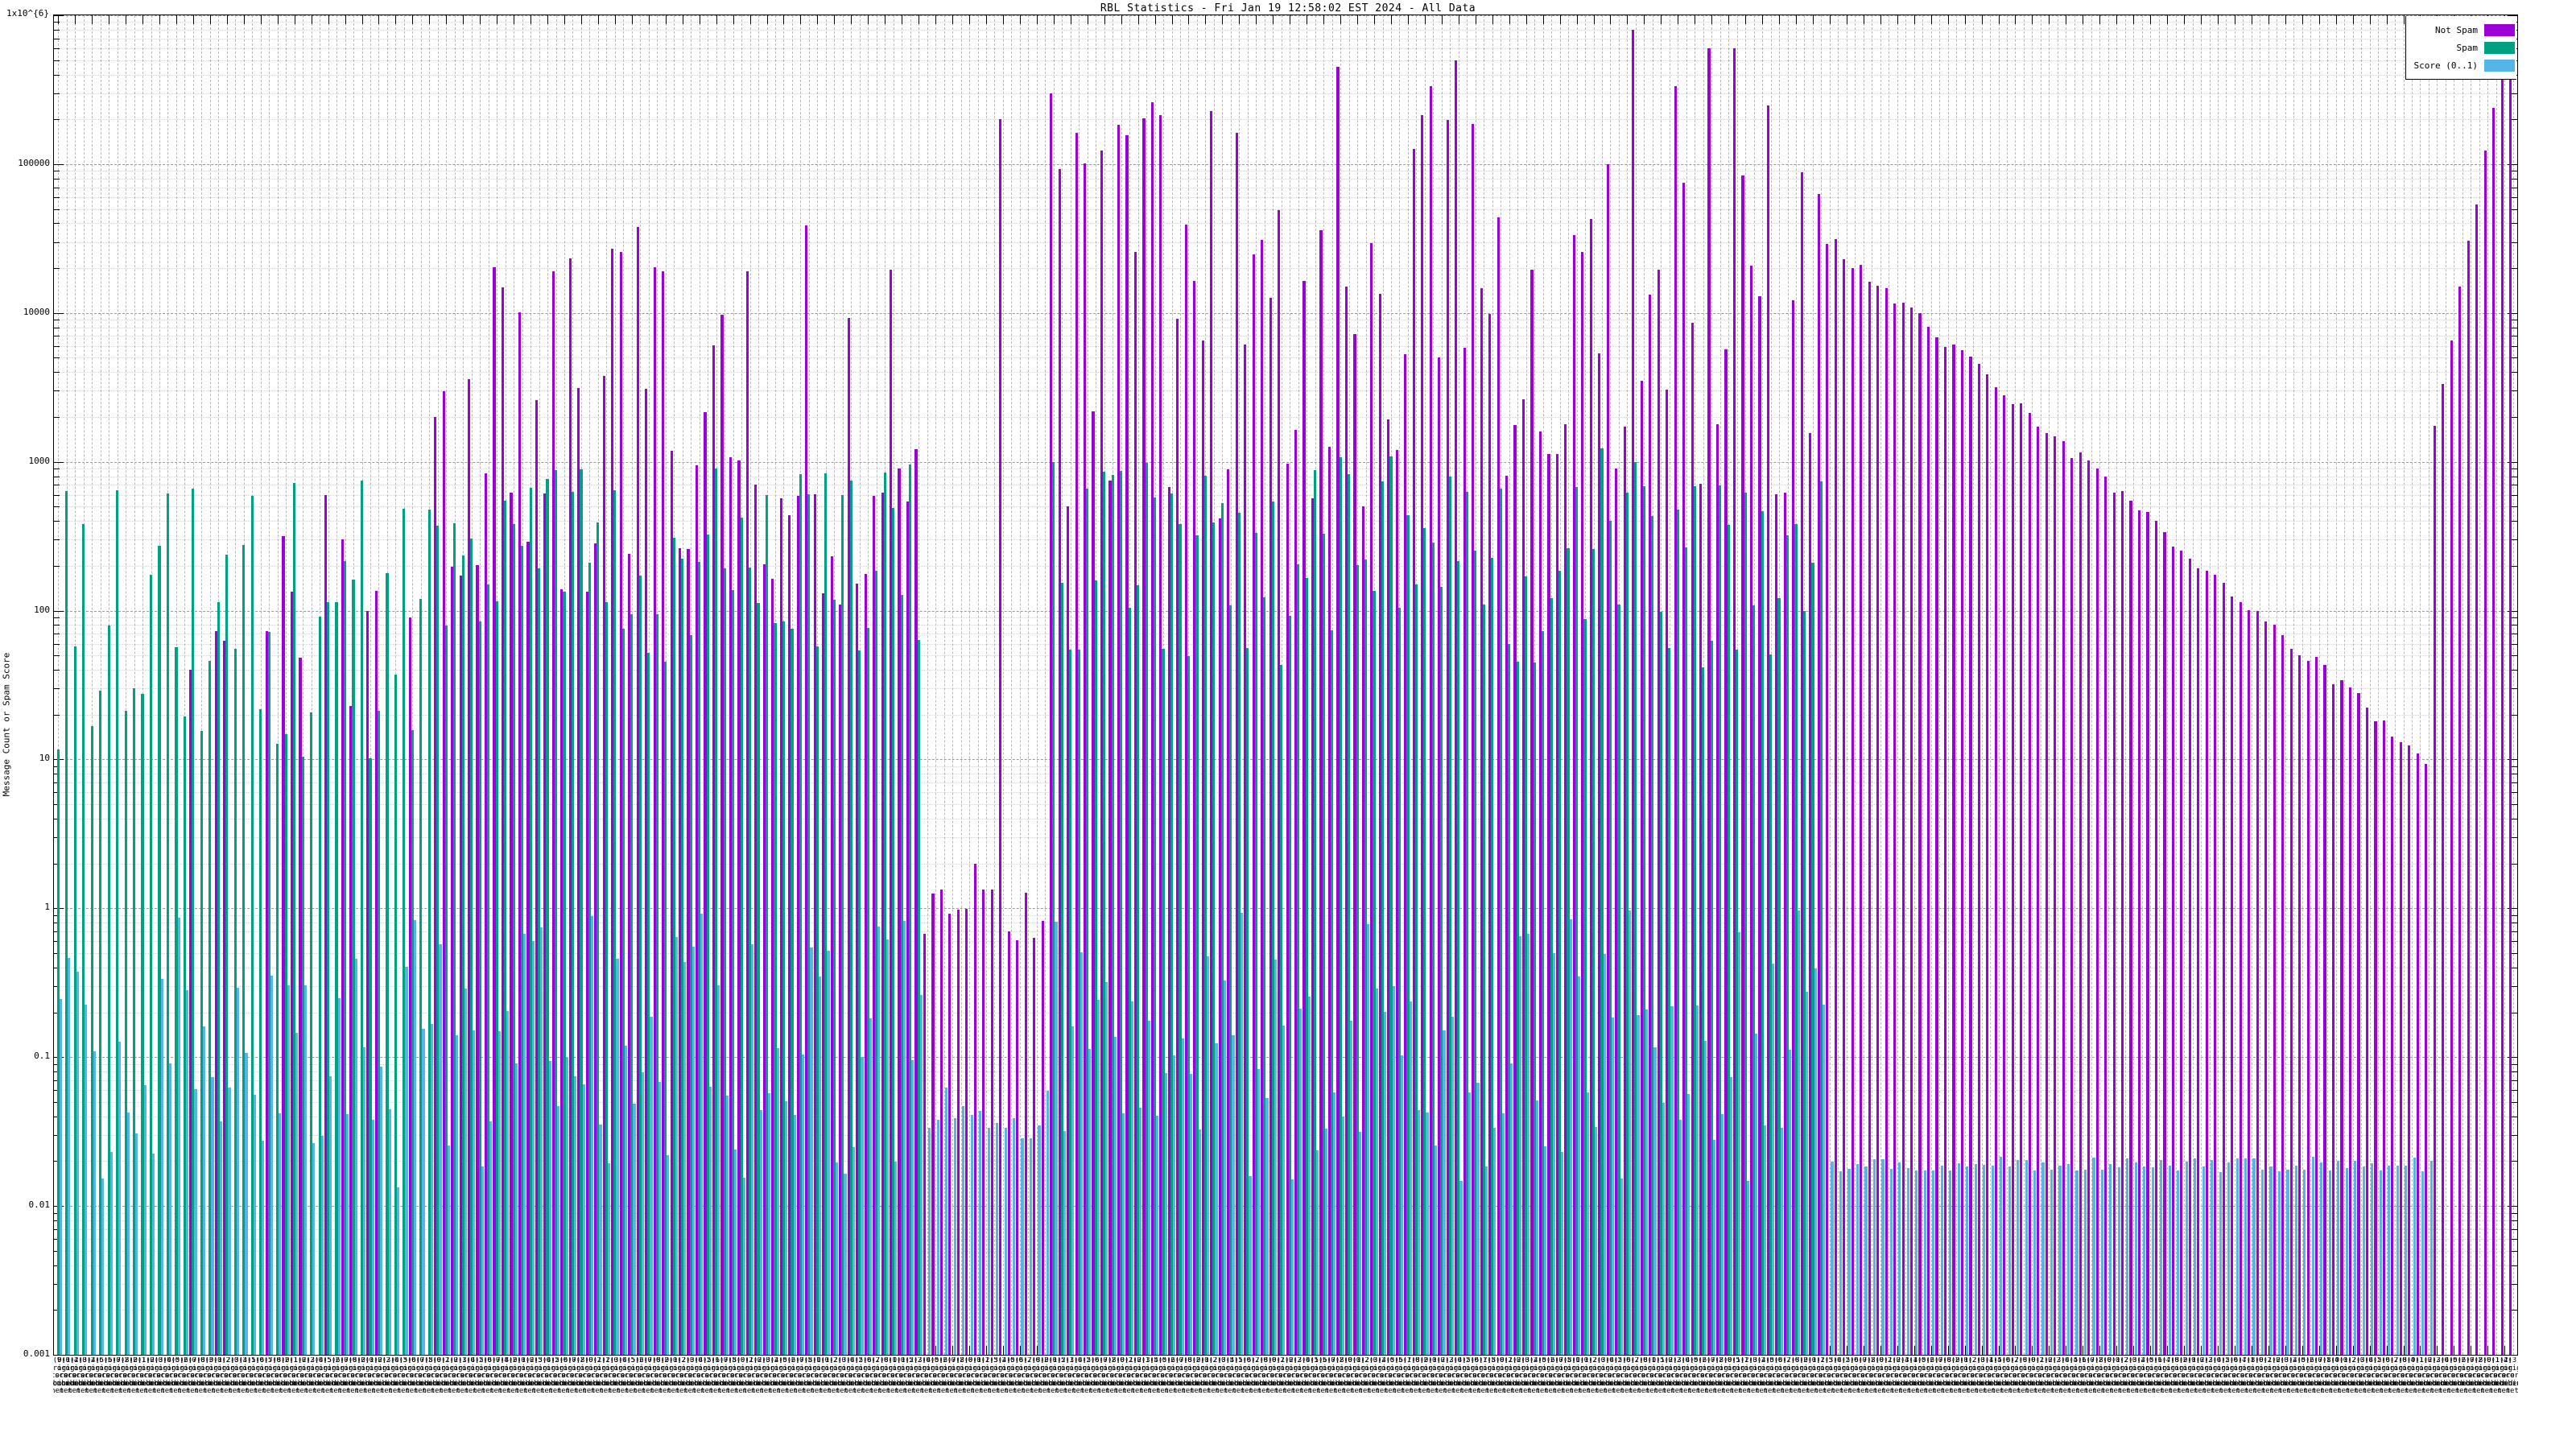 The height and width of the screenshot is (1449, 2576). Describe the element at coordinates (2461, 65) in the screenshot. I see `legend-item: Score (0..1)` at that location.